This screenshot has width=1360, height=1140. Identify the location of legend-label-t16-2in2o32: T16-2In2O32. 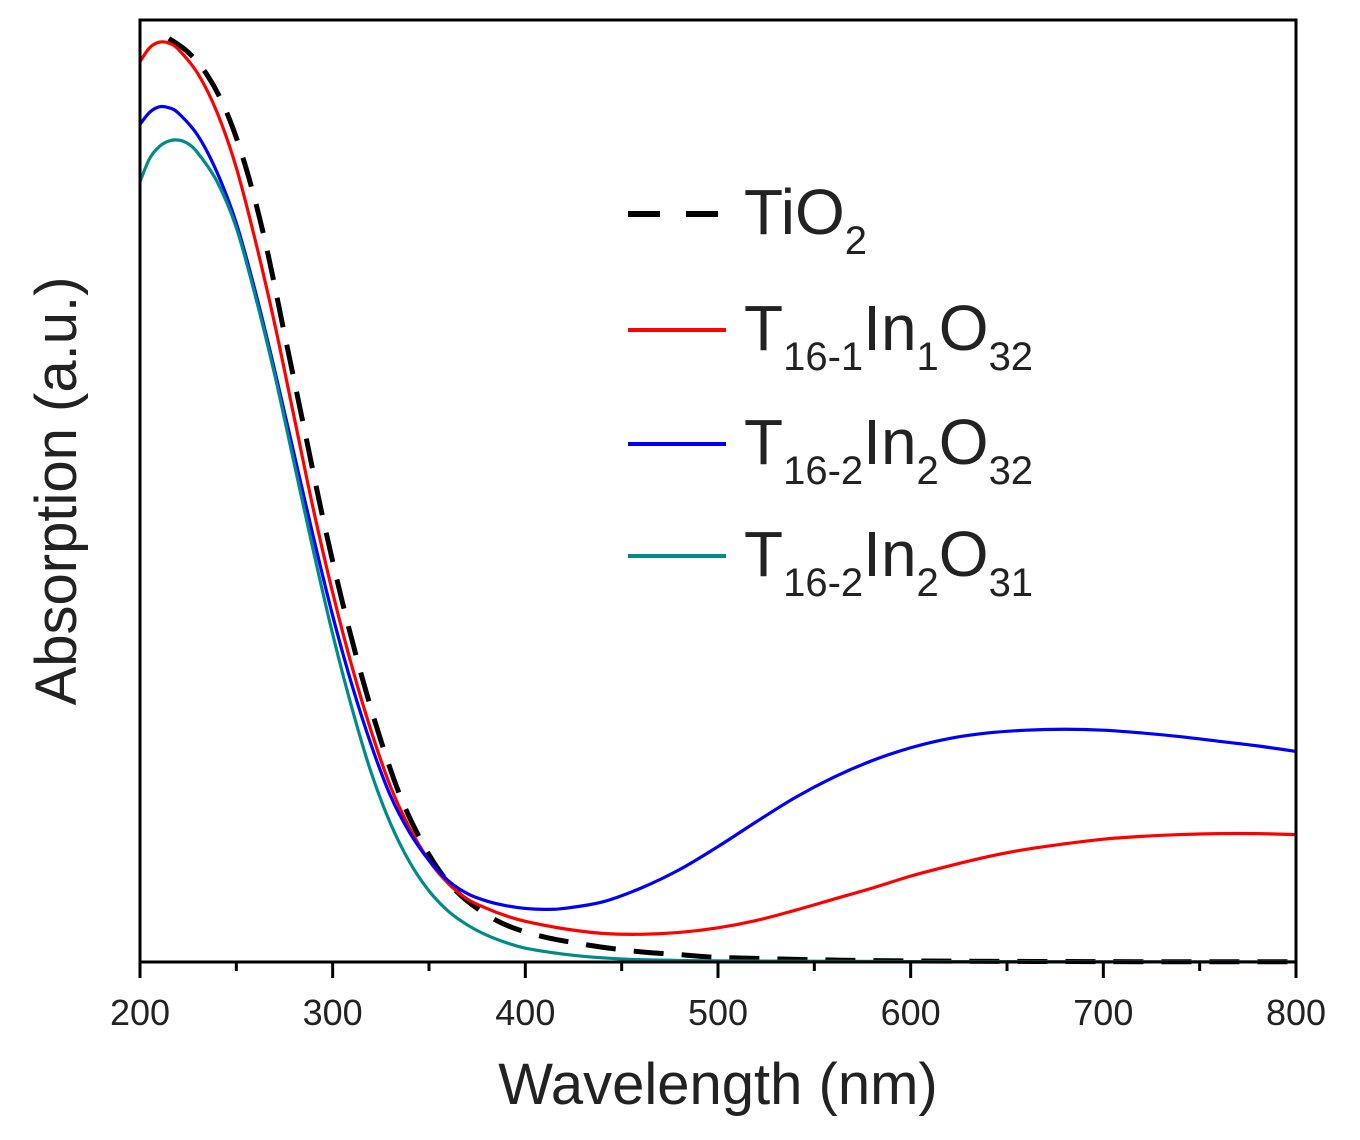
(888, 449).